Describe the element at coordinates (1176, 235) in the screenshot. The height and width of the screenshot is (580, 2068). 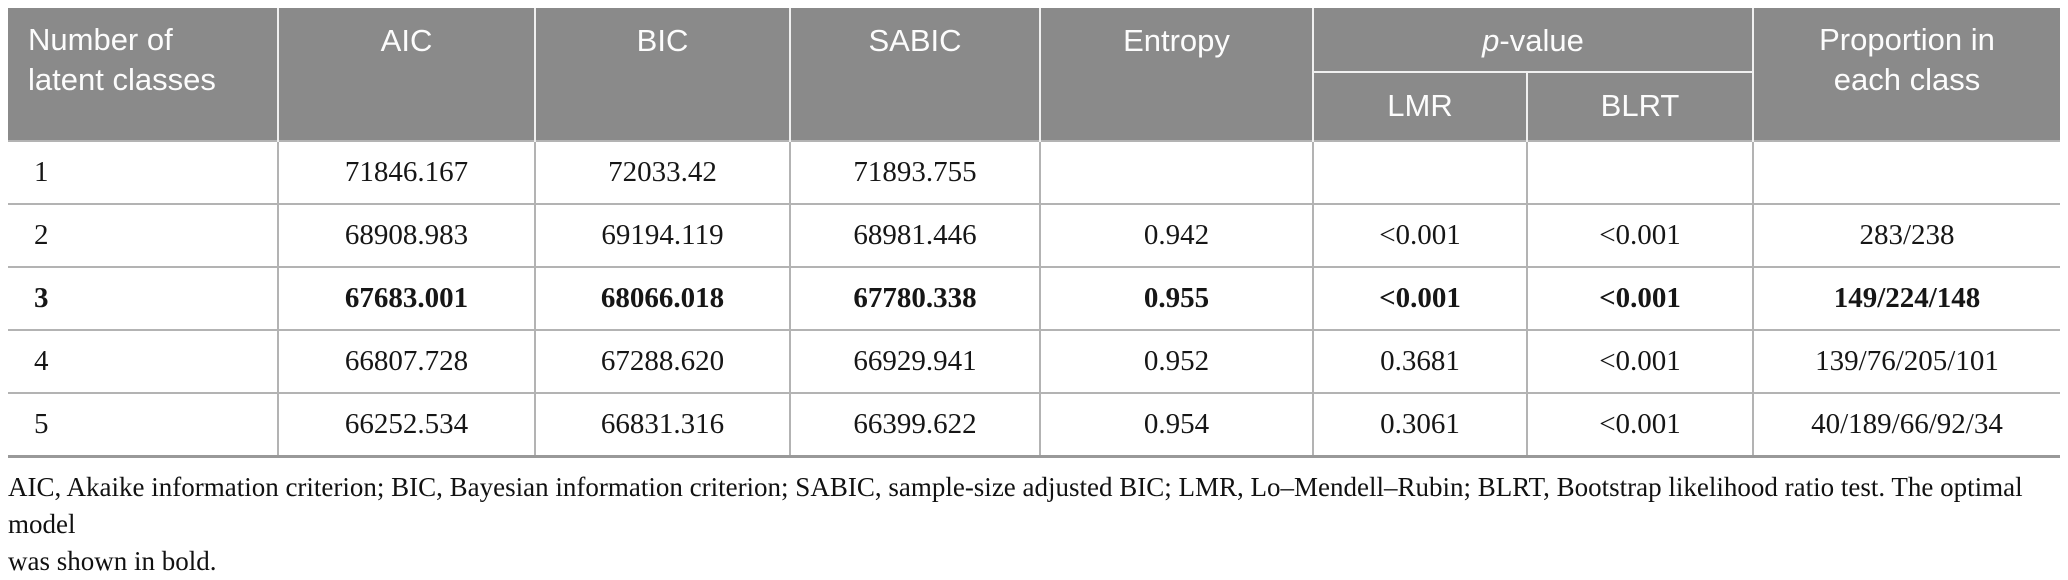
I see `cell-entropy: 0.942` at that location.